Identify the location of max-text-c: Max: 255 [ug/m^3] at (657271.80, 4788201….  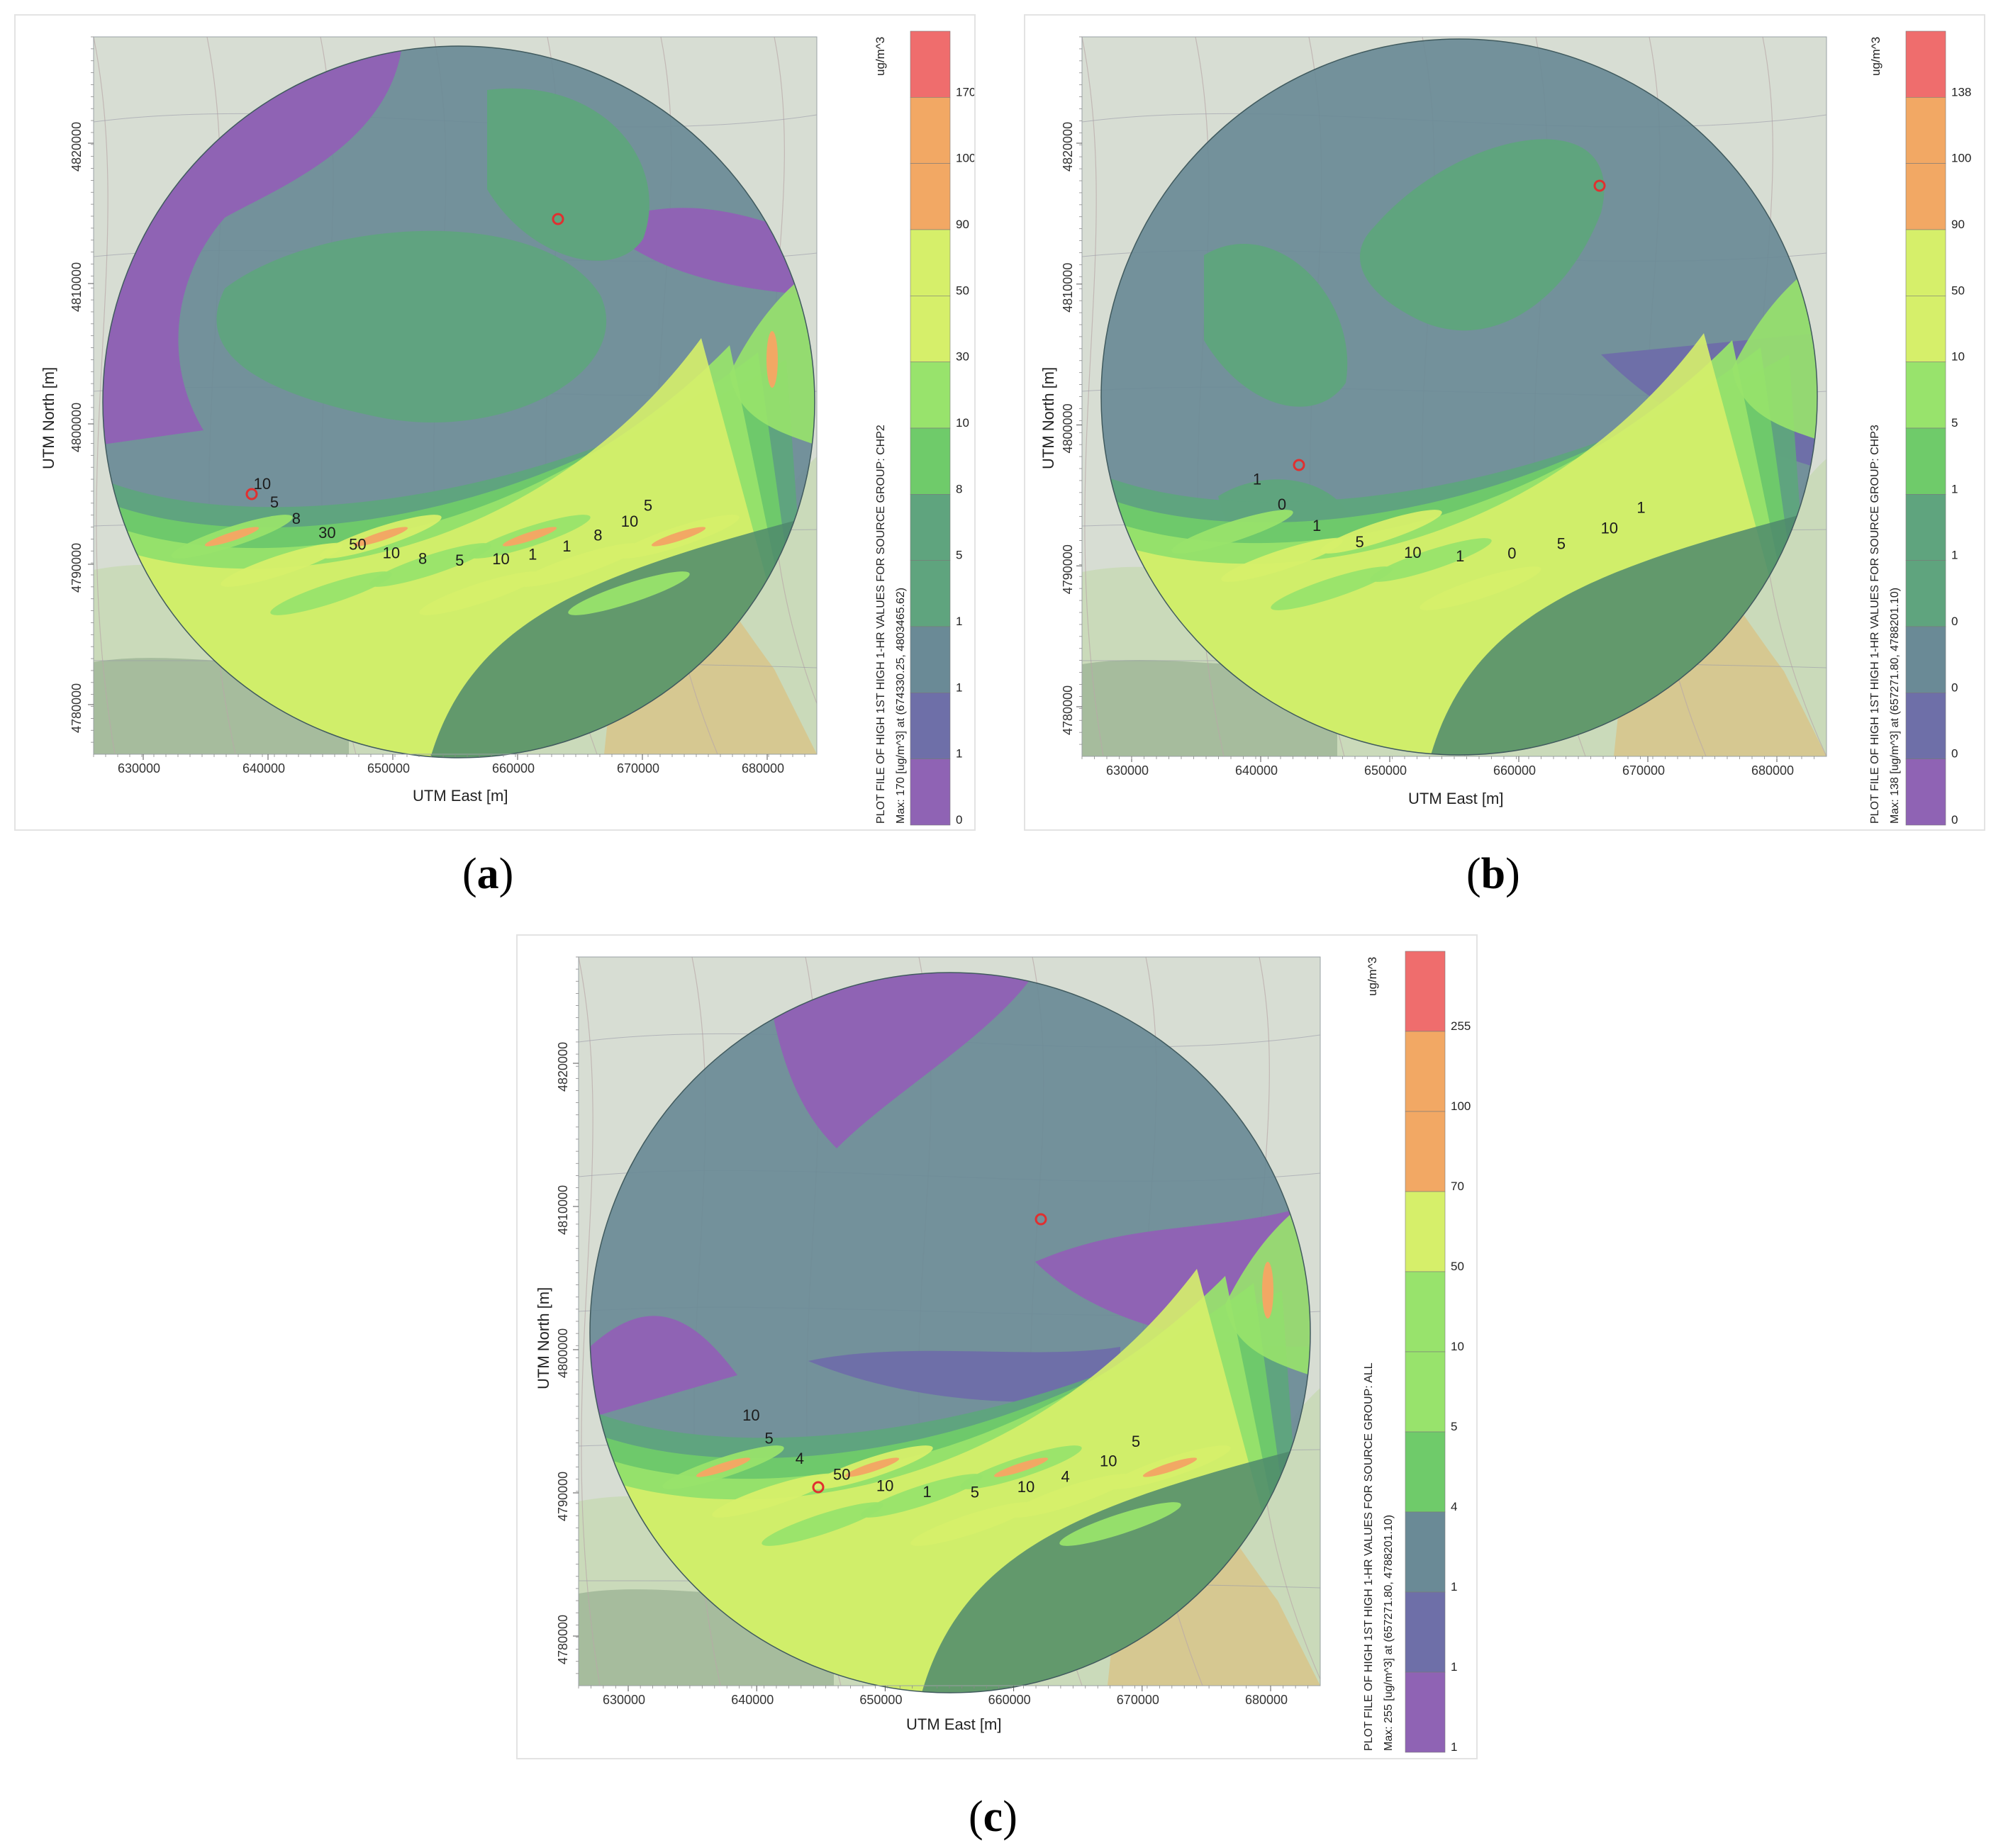
(1389, 1632).